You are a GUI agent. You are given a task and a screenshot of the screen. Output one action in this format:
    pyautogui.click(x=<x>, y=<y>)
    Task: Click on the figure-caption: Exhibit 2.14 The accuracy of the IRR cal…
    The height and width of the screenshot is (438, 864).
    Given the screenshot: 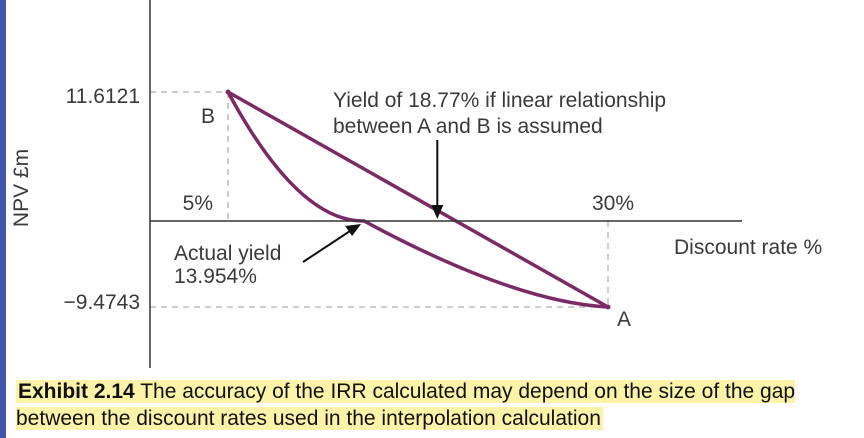 What is the action you would take?
    pyautogui.click(x=436, y=405)
    